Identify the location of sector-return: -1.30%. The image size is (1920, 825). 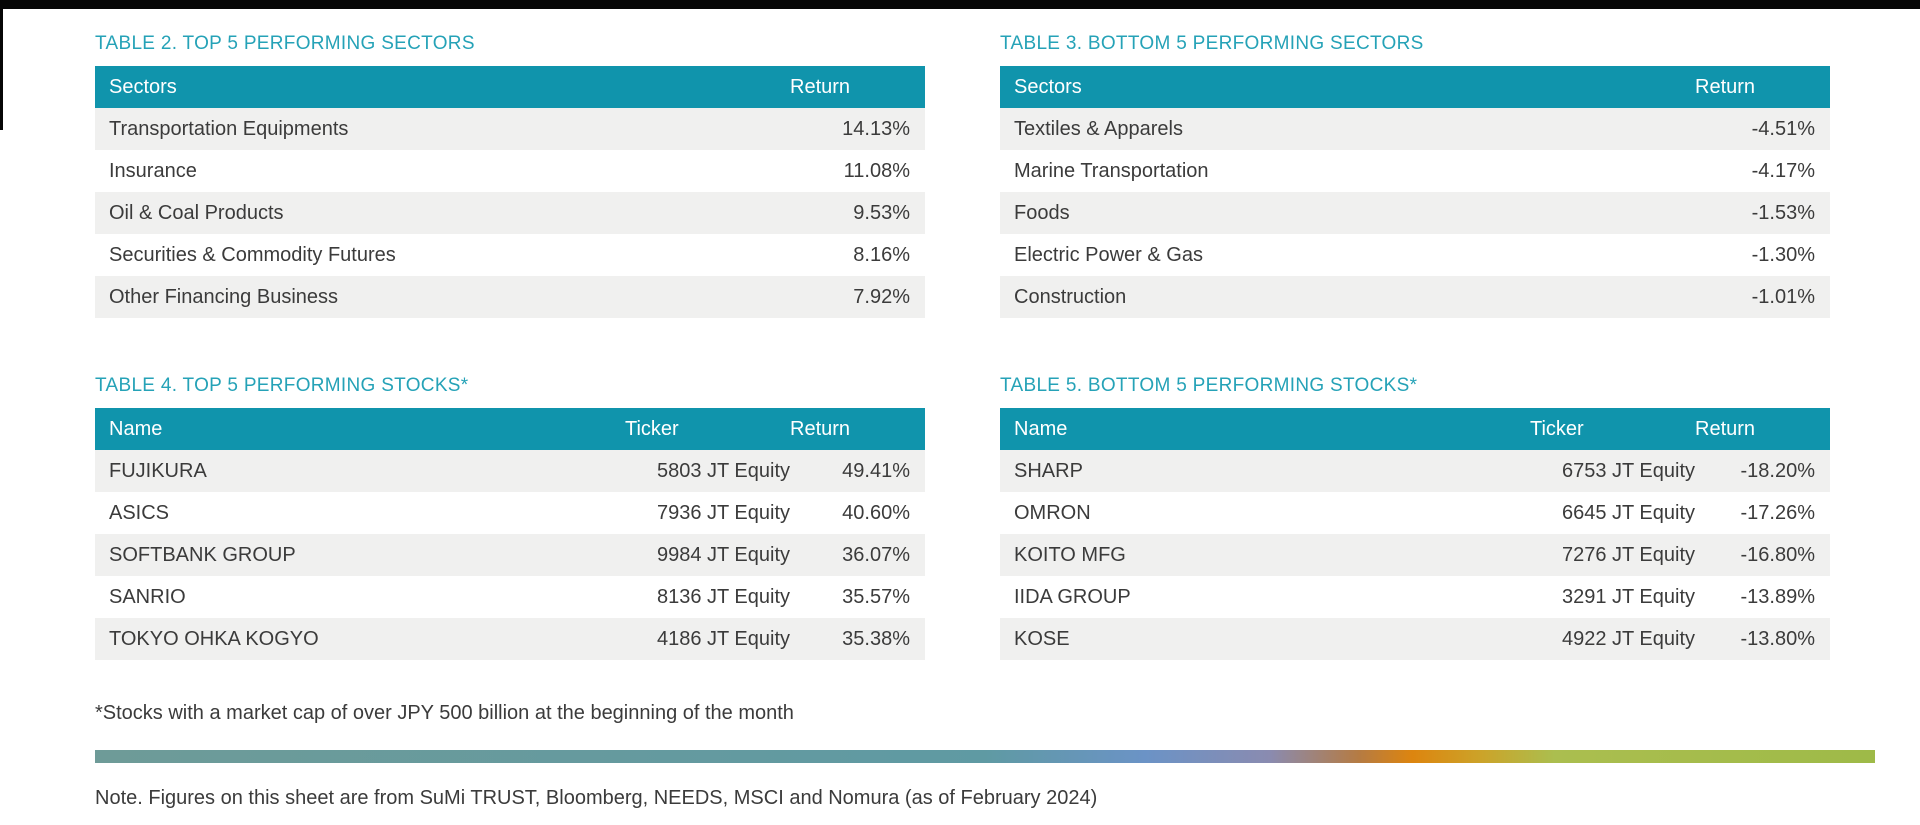
(1783, 254).